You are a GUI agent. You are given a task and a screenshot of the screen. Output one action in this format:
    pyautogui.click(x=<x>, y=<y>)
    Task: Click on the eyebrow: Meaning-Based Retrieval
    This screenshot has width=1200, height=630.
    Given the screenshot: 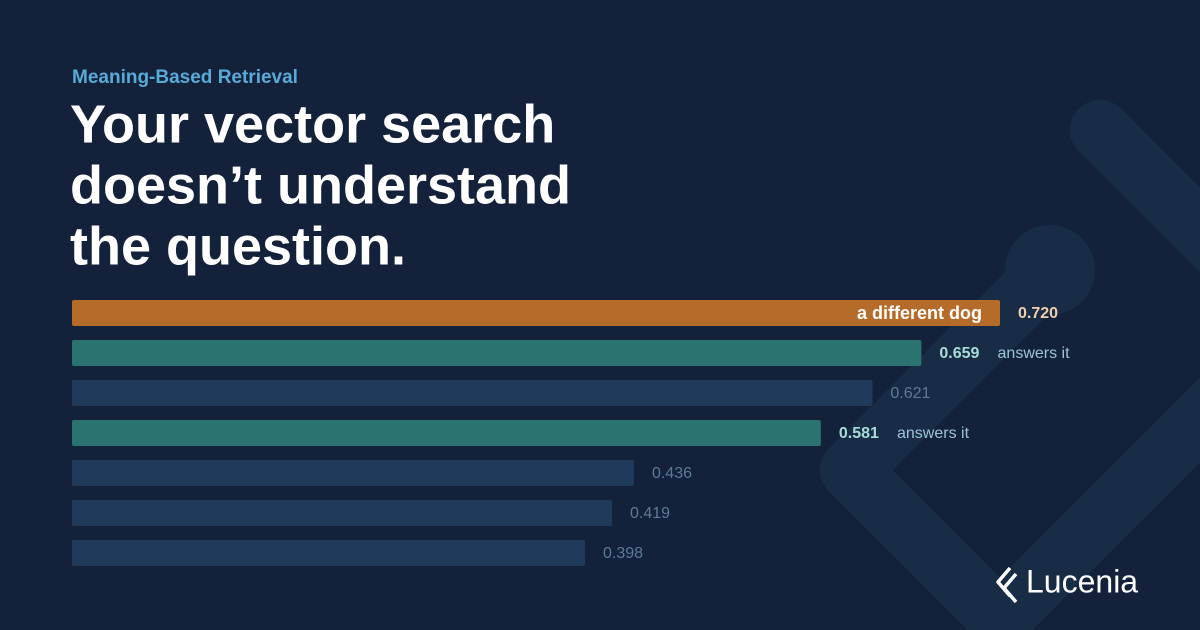 What is the action you would take?
    pyautogui.click(x=185, y=77)
    